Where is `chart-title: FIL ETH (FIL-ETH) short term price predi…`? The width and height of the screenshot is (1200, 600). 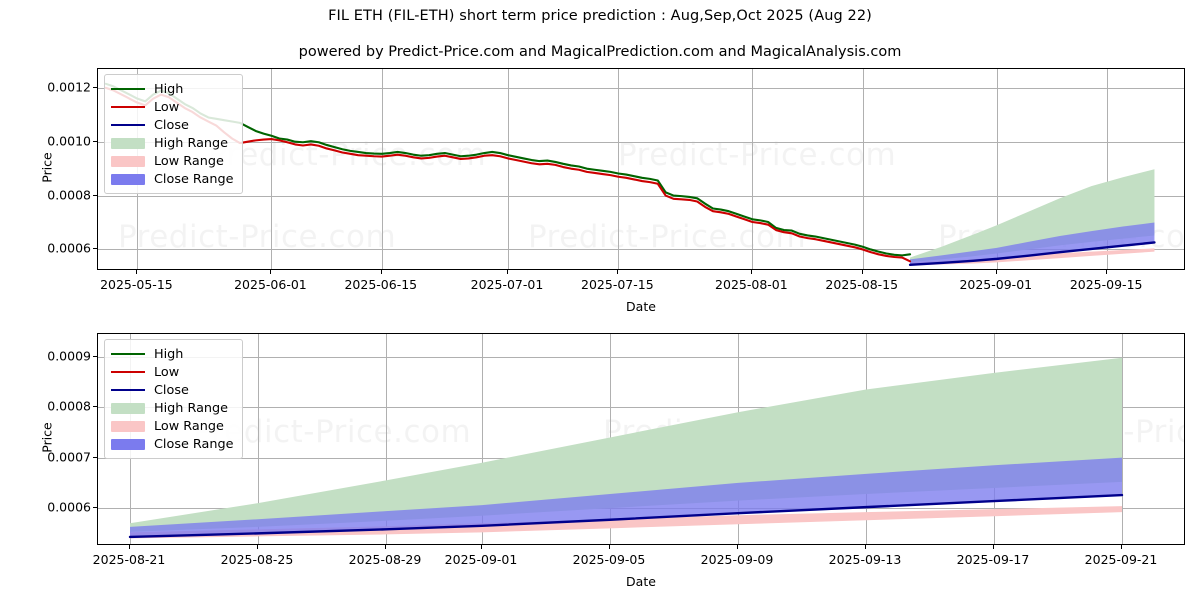
chart-title: FIL ETH (FIL-ETH) short term price predi… is located at coordinates (600, 16).